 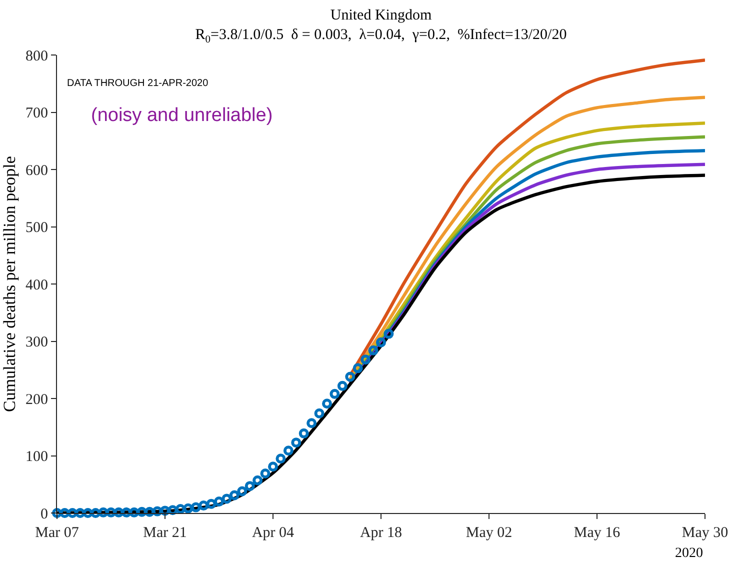 What do you see at coordinates (689, 553) in the screenshot?
I see `text: 2020` at bounding box center [689, 553].